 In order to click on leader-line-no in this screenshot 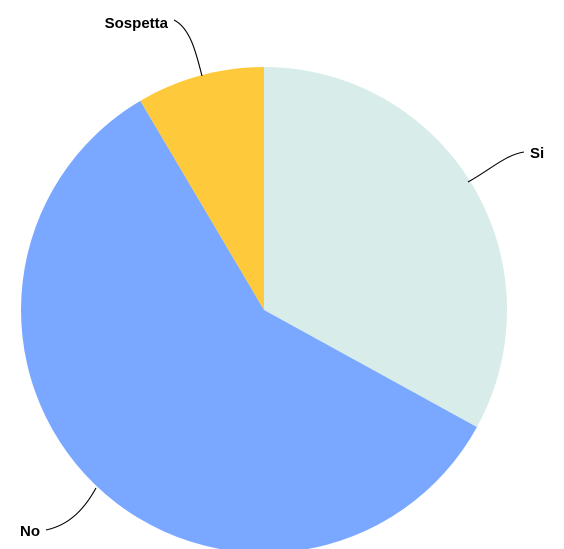, I will do `click(71, 509)`.